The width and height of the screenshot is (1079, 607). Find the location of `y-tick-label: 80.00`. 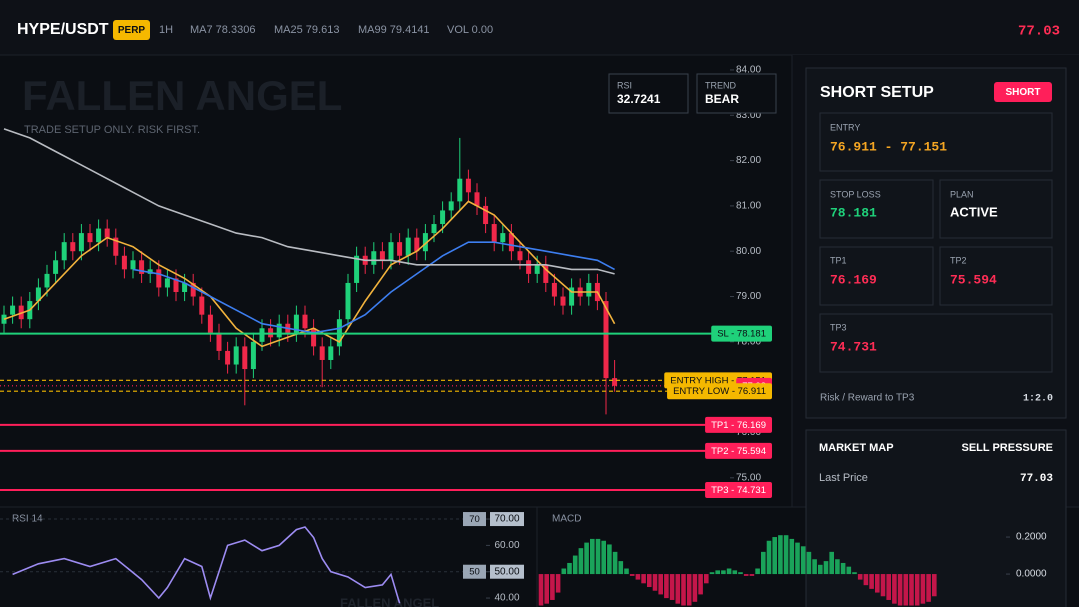

y-tick-label: 80.00 is located at coordinates (748, 251).